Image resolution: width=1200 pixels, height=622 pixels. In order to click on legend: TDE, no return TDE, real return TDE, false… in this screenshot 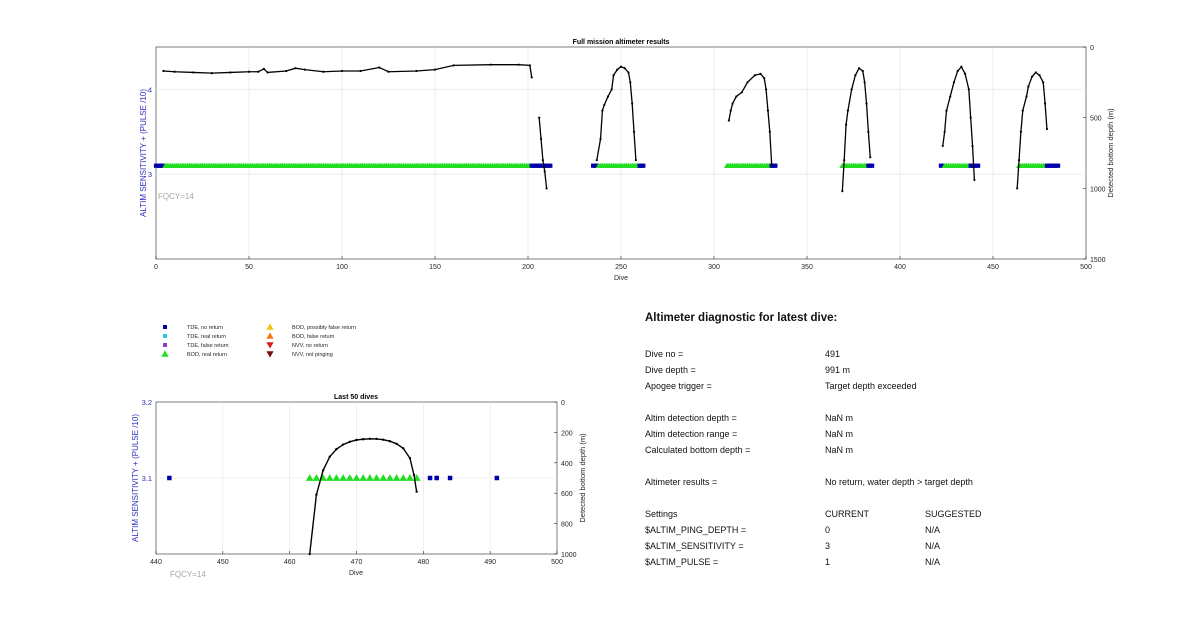, I will do `click(258, 340)`.